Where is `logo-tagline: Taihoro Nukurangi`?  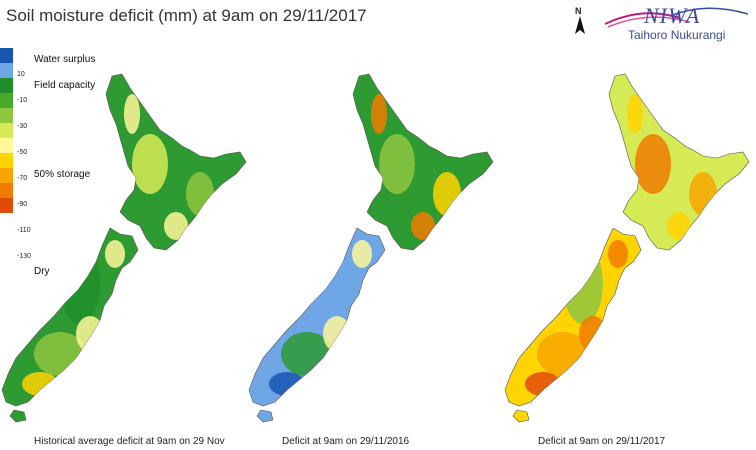
logo-tagline: Taihoro Nukurangi is located at coordinates (677, 35).